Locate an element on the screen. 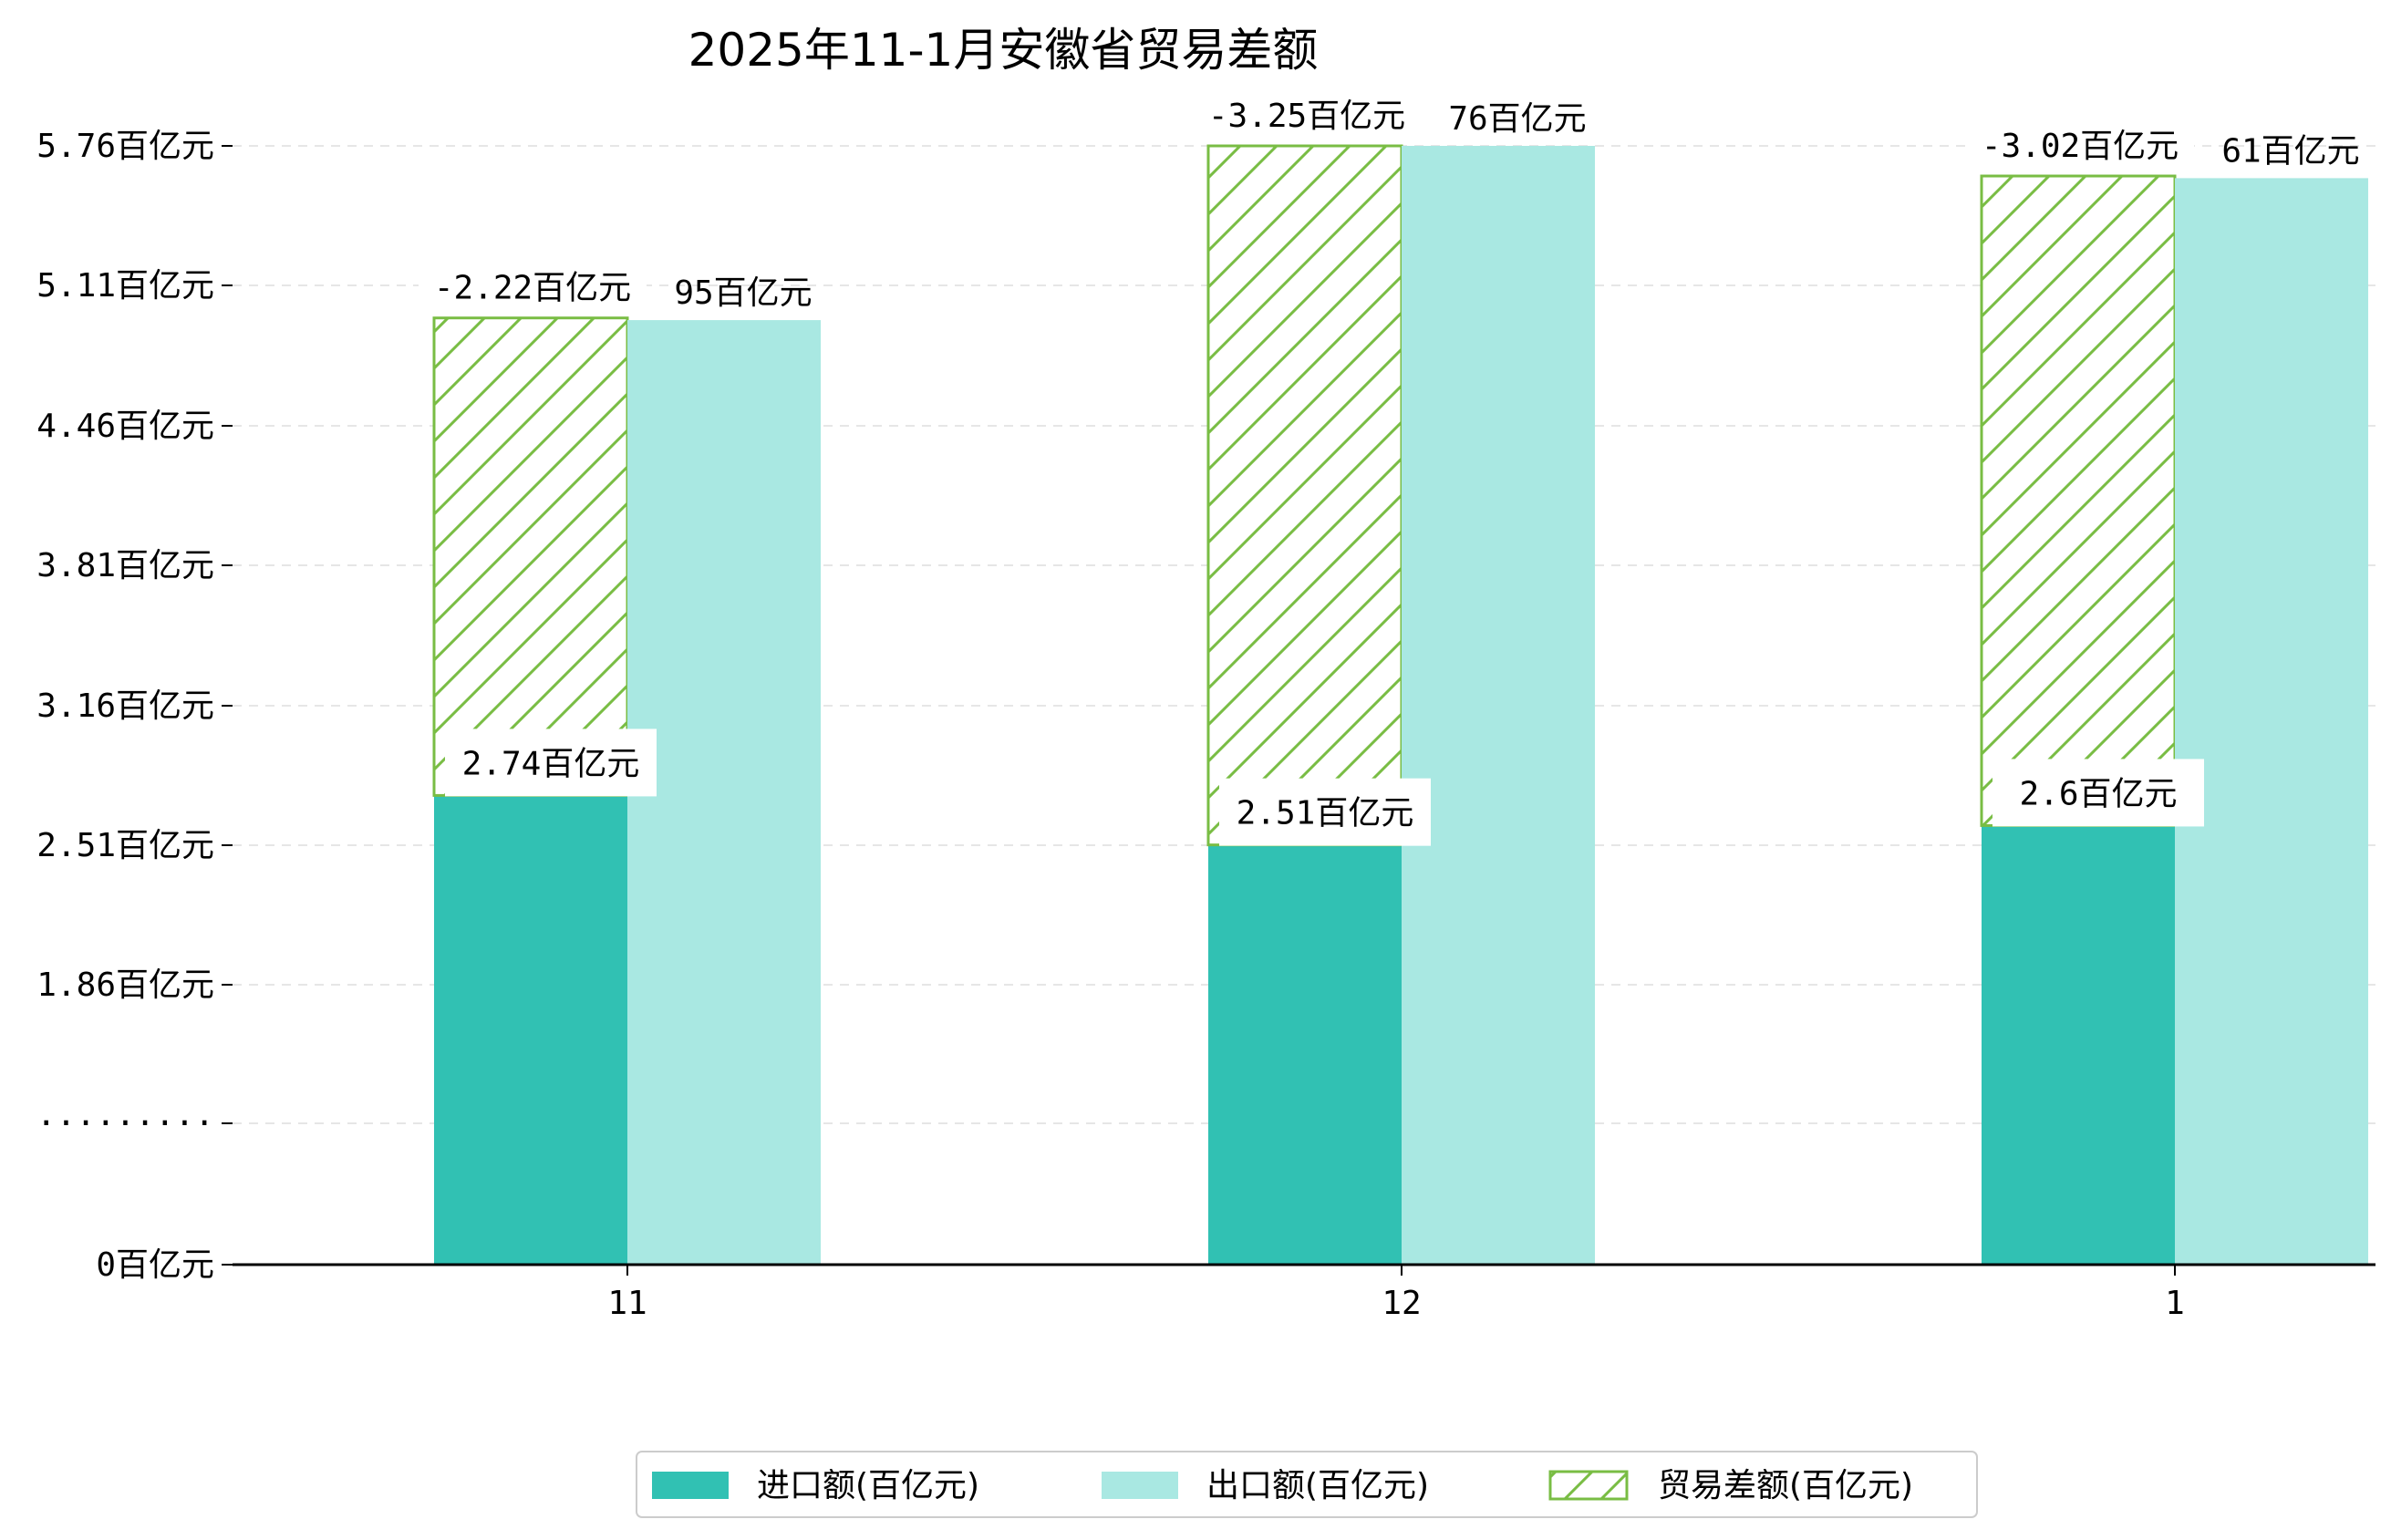 The image size is (2391, 1540). chart-title: 2025年11-1月安徽省贸易差额 is located at coordinates (1004, 50).